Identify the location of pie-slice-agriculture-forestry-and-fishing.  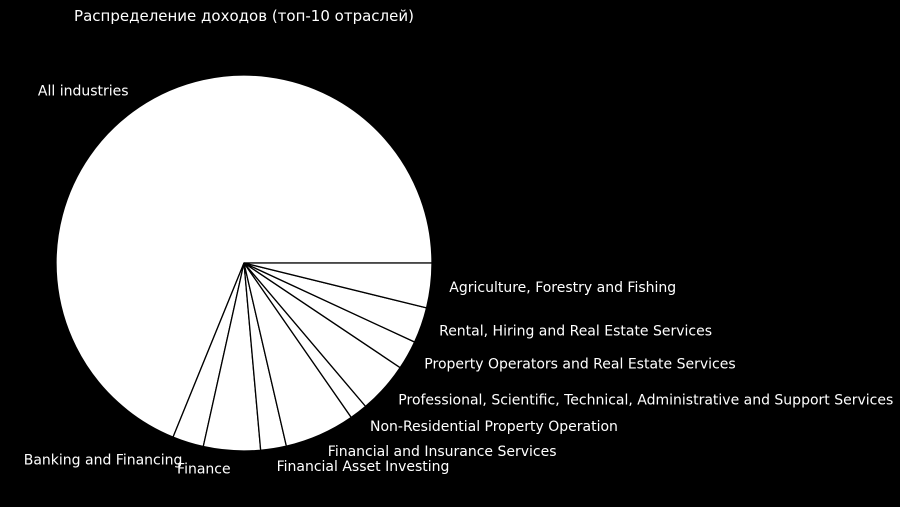
(338, 285).